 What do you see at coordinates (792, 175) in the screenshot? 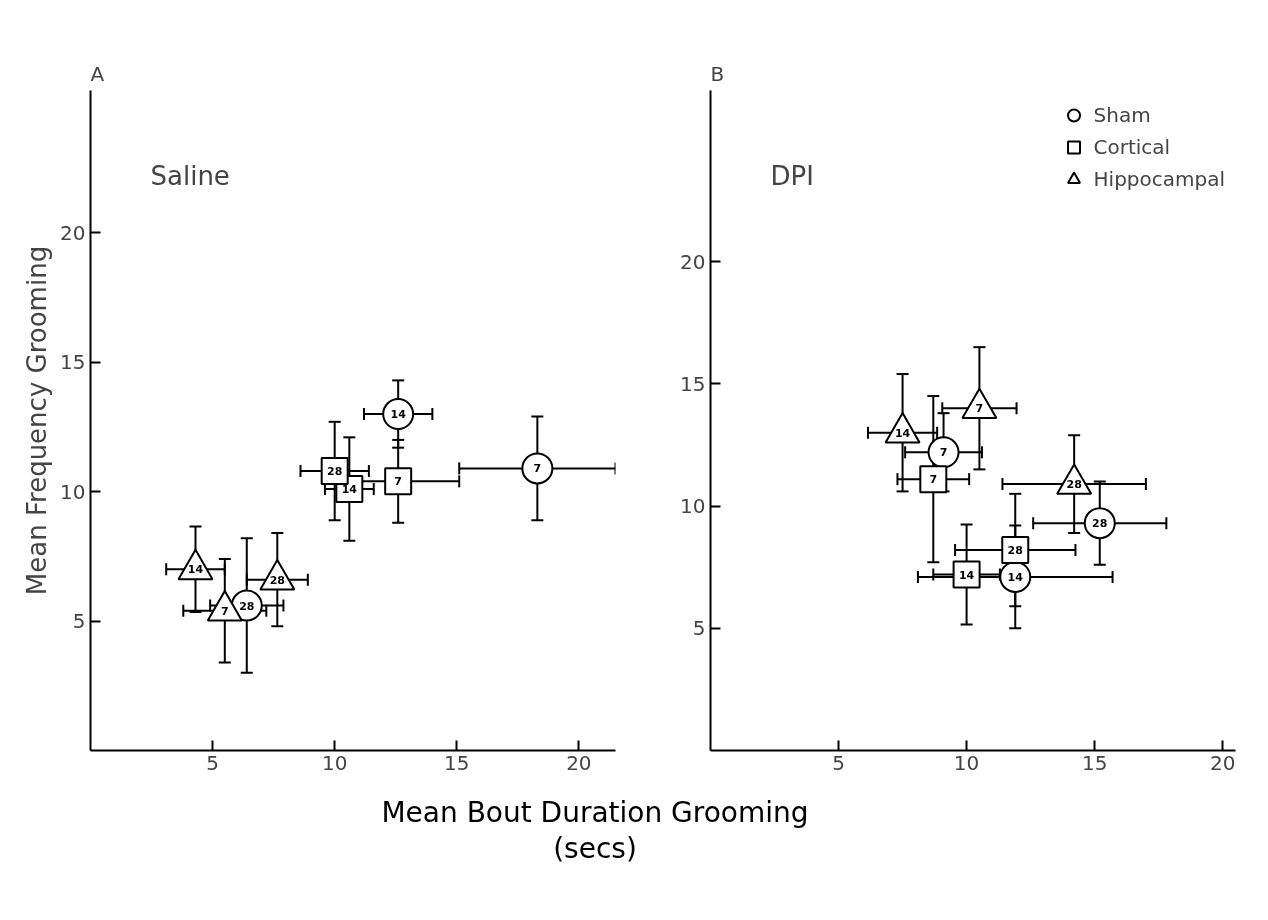
I see `text: DPI` at bounding box center [792, 175].